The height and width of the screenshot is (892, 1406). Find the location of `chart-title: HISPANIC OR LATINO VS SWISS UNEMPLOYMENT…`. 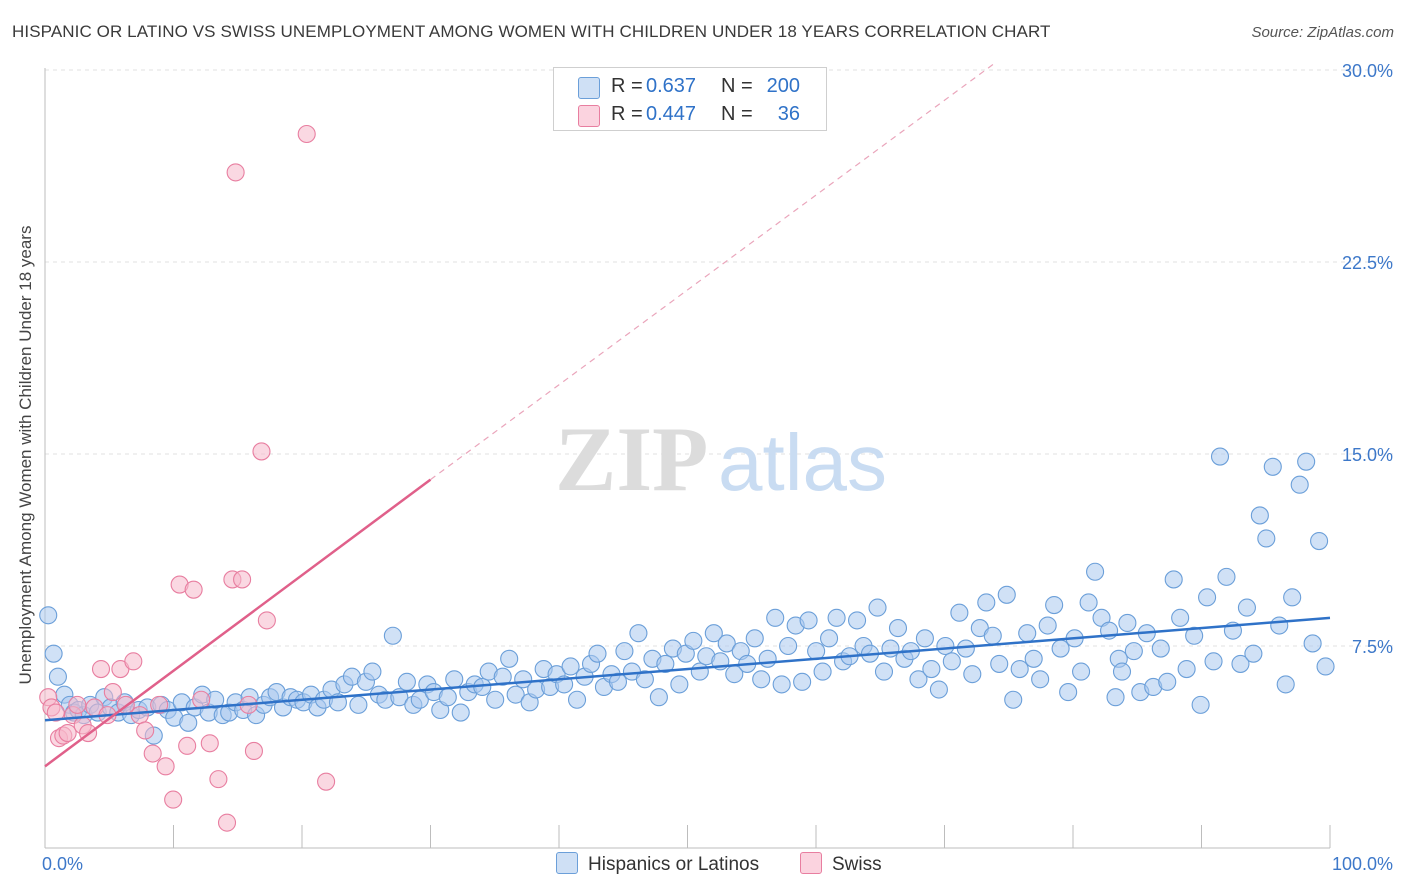

chart-title: HISPANIC OR LATINO VS SWISS UNEMPLOYMENT… is located at coordinates (531, 31).